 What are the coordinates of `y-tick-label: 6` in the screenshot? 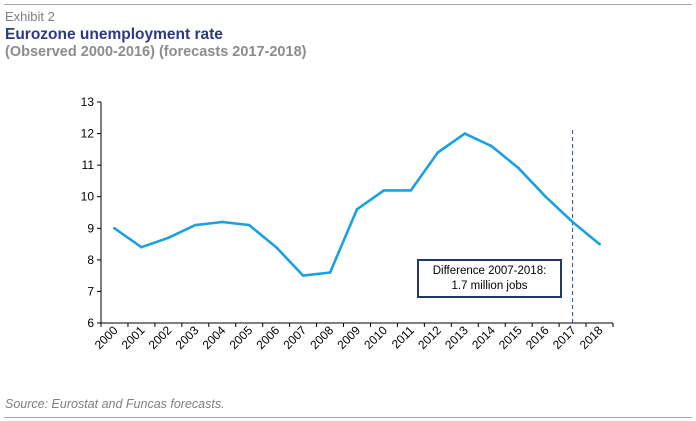 It's located at (90, 323).